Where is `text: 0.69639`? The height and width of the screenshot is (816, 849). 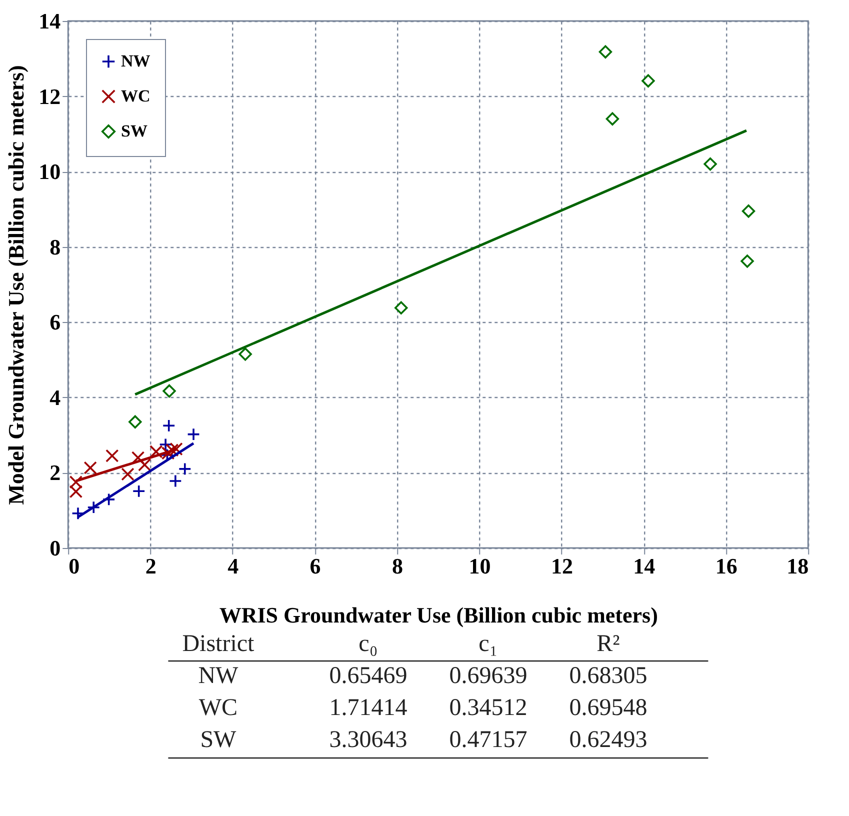
text: 0.69639 is located at coordinates (488, 676).